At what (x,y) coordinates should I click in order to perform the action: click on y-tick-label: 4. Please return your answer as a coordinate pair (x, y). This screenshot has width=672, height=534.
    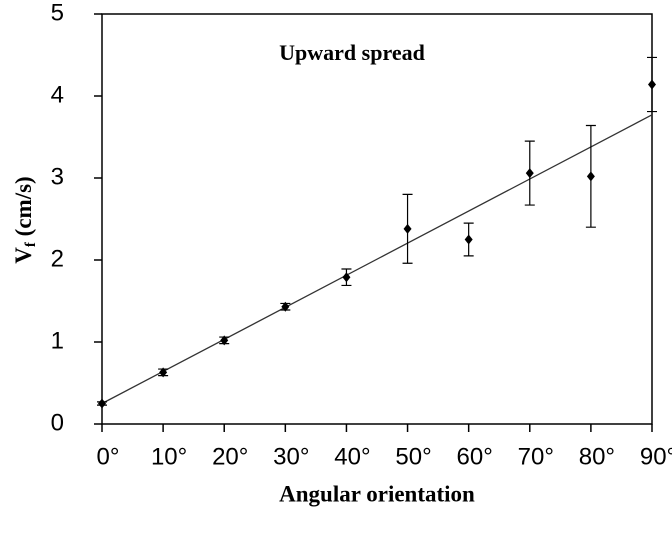
    Looking at the image, I should click on (57, 94).